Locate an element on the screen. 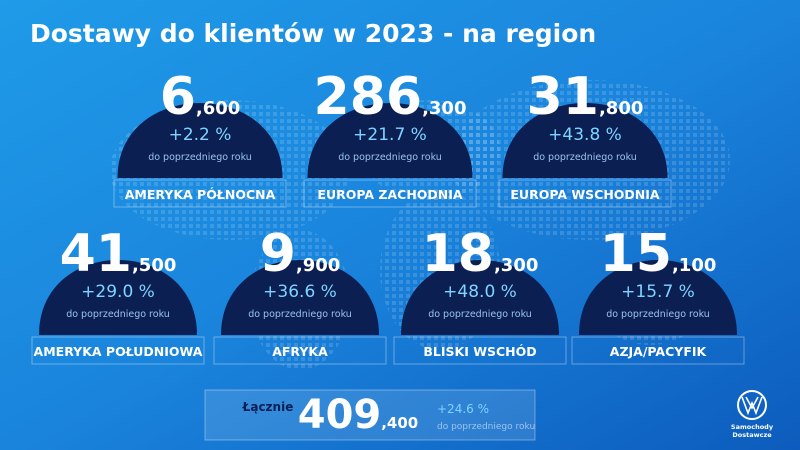 The image size is (800, 450). region-number: 6,600 is located at coordinates (200, 97).